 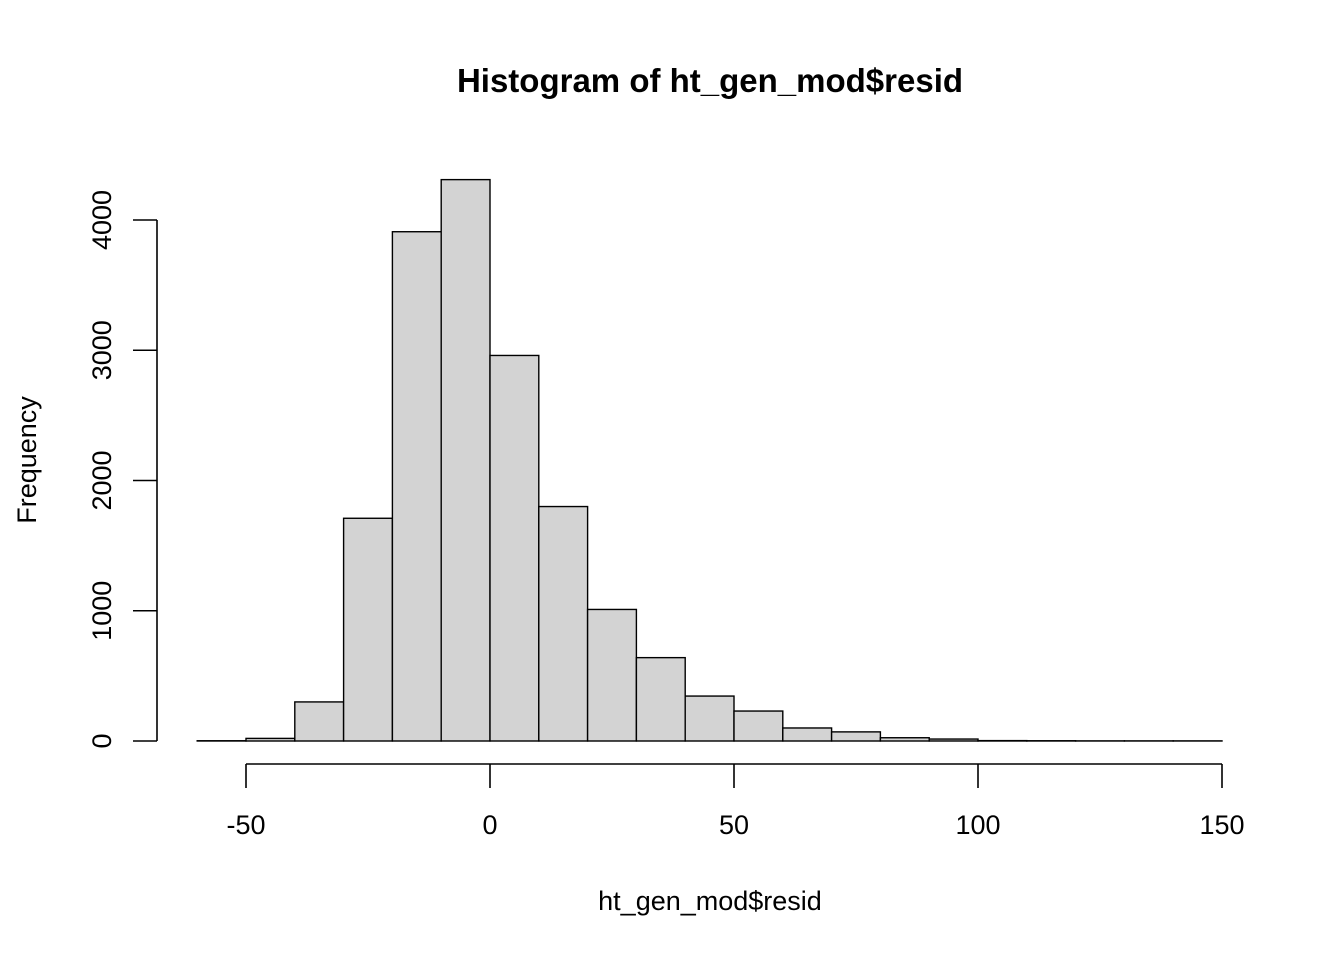 I want to click on y-tick-label: 4000, so click(x=102, y=220).